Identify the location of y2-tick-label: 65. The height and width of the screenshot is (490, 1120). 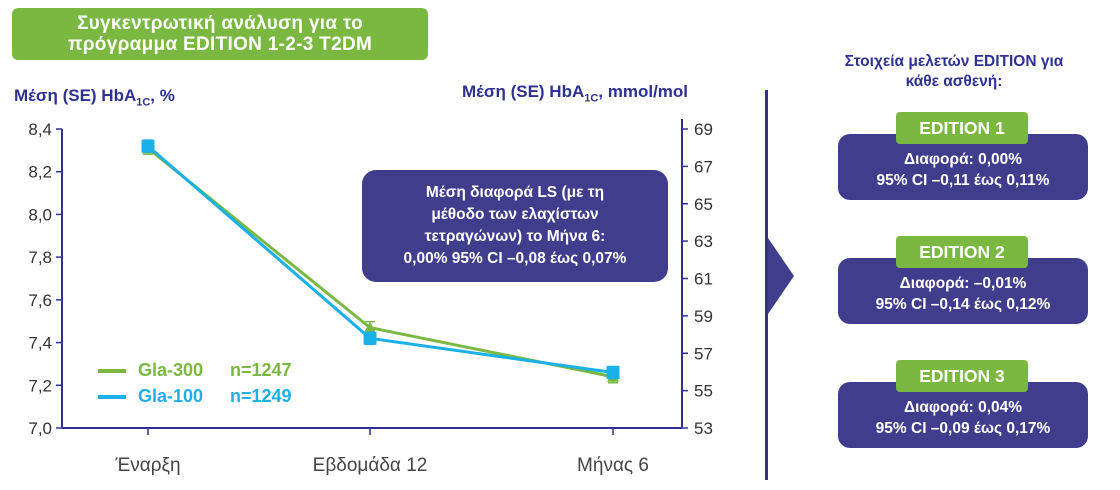
(703, 204).